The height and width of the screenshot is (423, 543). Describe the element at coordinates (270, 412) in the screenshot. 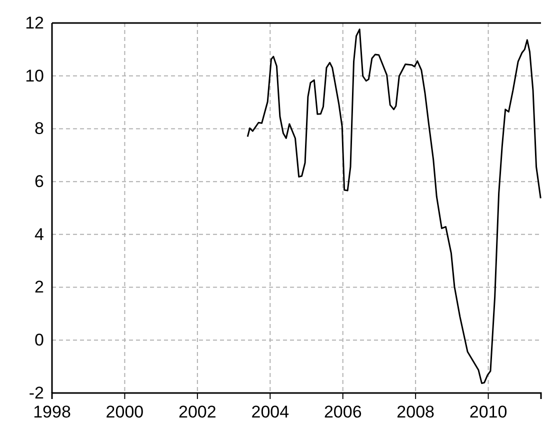

I see `x-tick-label: 2004` at that location.